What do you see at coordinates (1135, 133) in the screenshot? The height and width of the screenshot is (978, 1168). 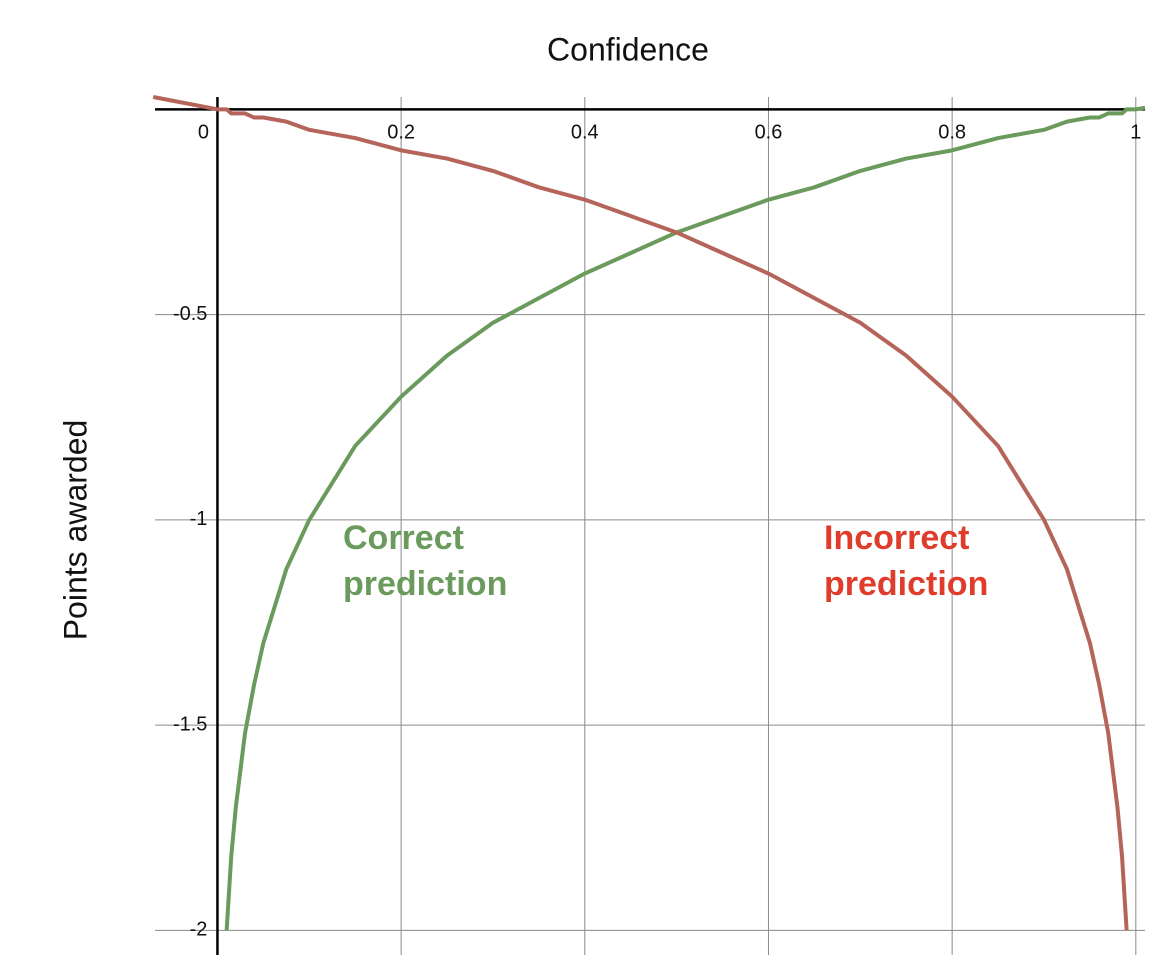 I see `x-tick-label: 1` at bounding box center [1135, 133].